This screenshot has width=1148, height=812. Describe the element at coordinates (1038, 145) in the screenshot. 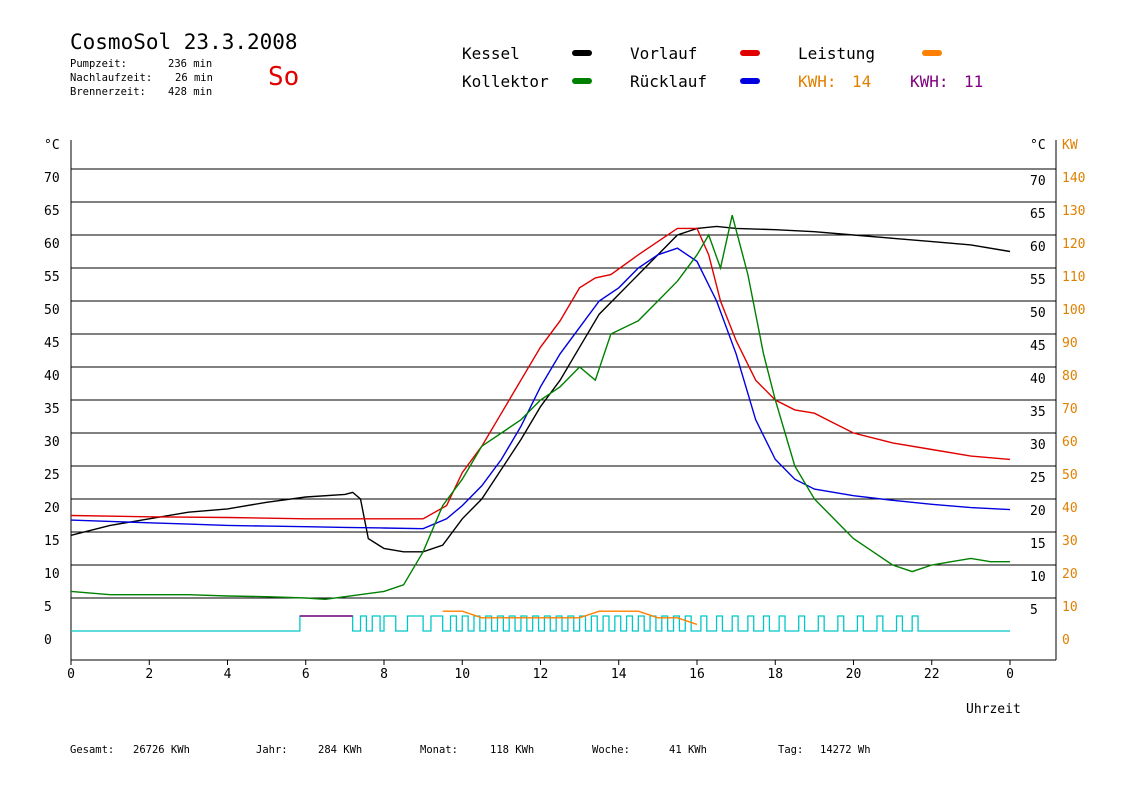

I see `y-axis-unit-right: °C` at that location.